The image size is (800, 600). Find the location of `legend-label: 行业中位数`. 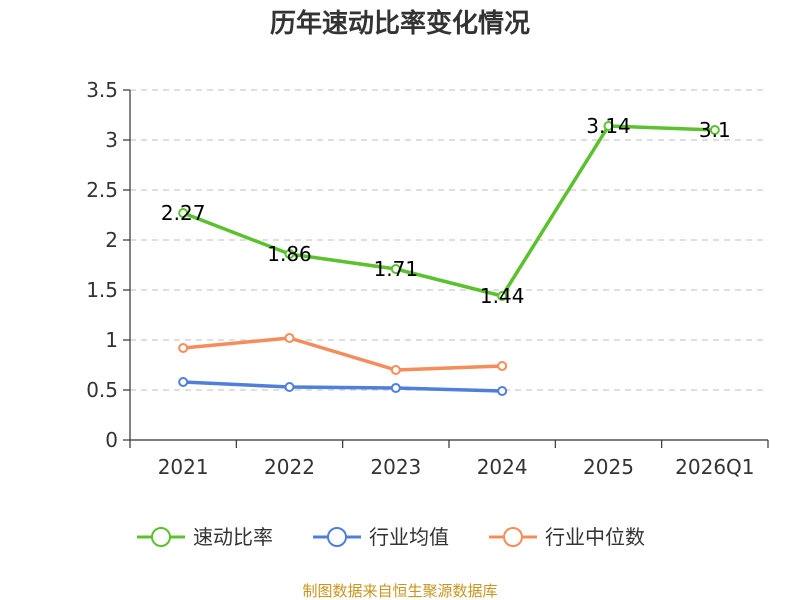

legend-label: 行业中位数 is located at coordinates (595, 537).